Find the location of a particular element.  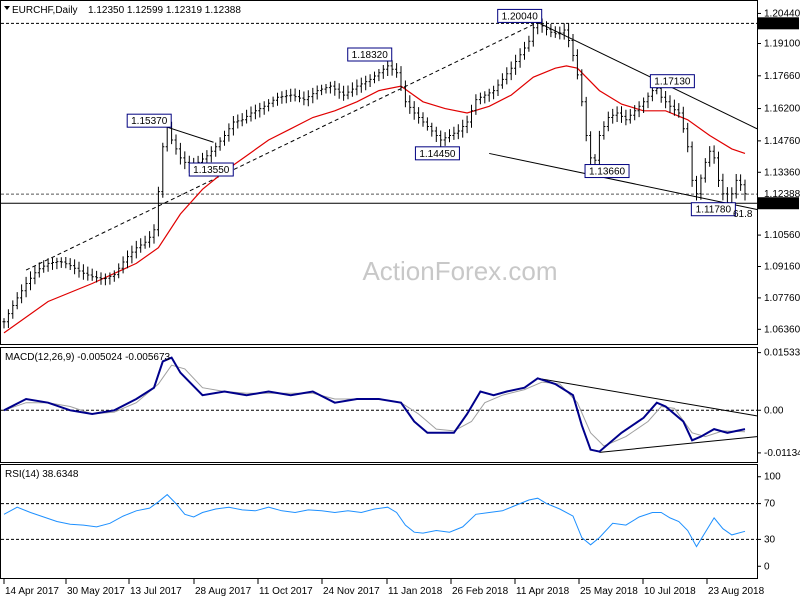

symbol-dropdown-icon is located at coordinates (7, 8).